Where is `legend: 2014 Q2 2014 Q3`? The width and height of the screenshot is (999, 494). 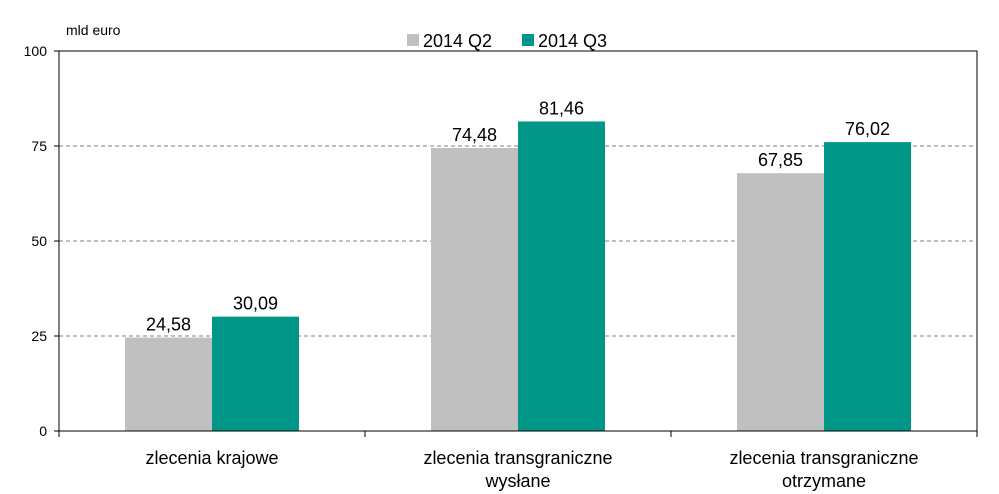 legend: 2014 Q2 2014 Q3 is located at coordinates (507, 41).